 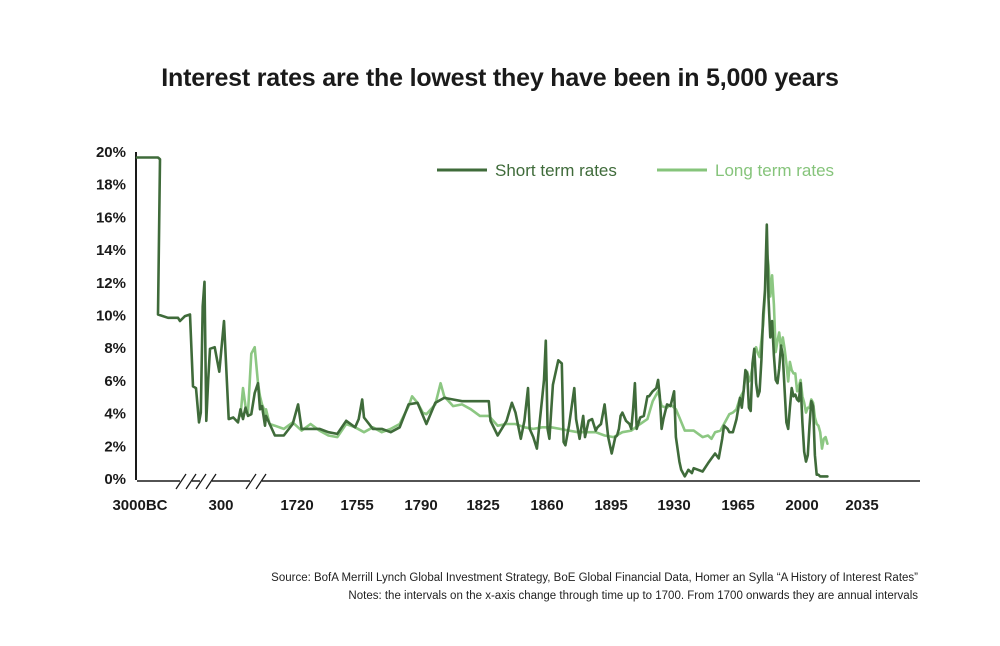 I want to click on y-tick-label: 2%, so click(x=115, y=446).